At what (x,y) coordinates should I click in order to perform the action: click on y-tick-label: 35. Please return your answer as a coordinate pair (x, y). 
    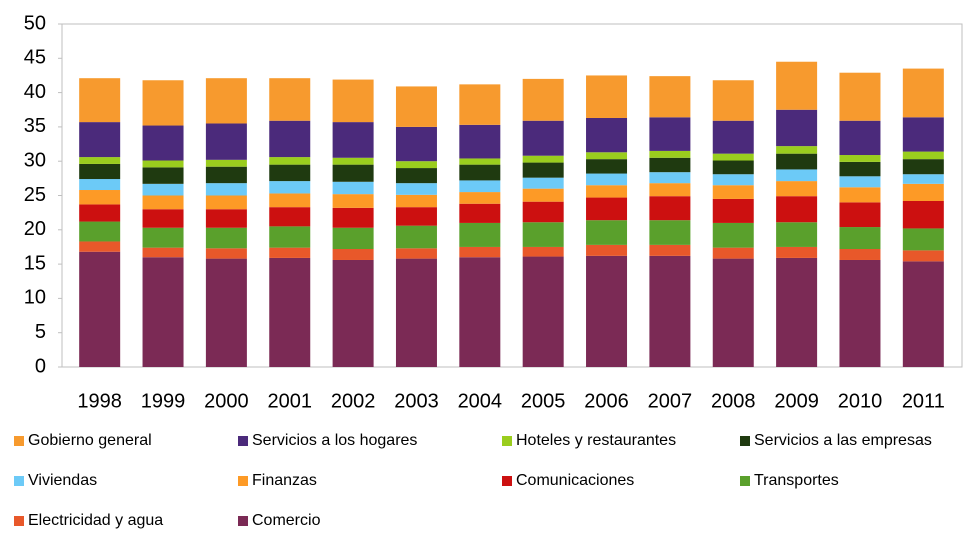
    Looking at the image, I should click on (35, 126).